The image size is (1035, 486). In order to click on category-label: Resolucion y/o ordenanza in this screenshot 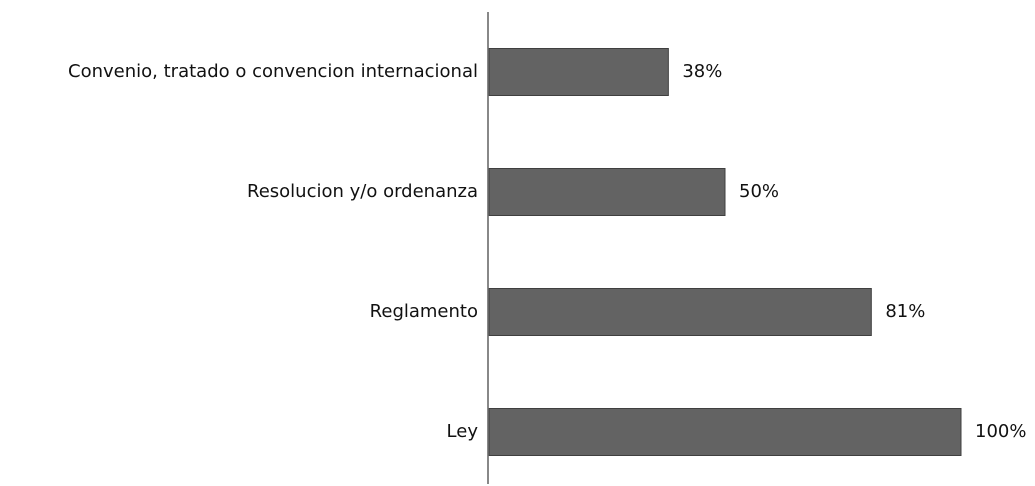, I will do `click(362, 191)`.